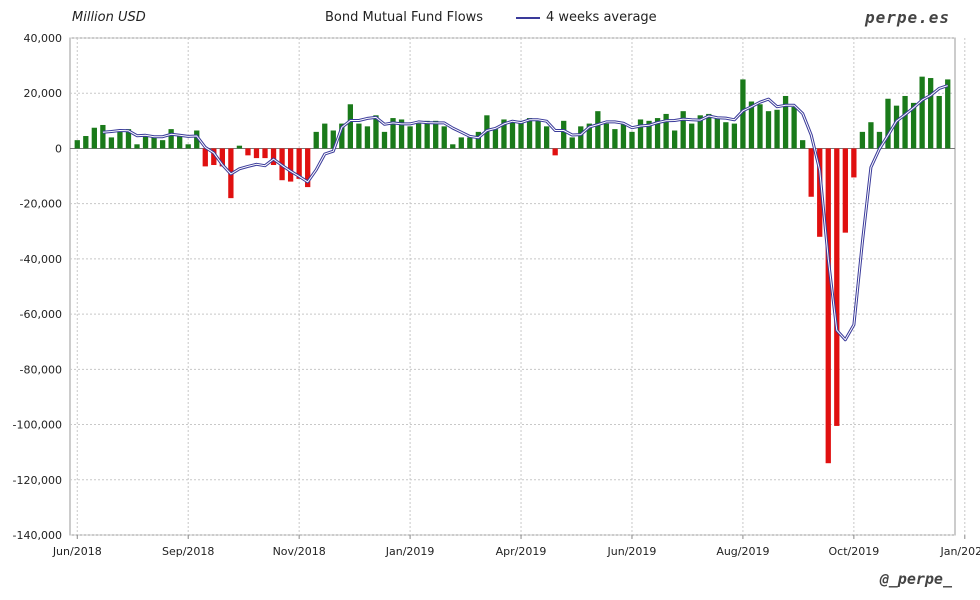 This screenshot has width=980, height=600. I want to click on chart-title: Bond Mutual Fund Flows, so click(404, 17).